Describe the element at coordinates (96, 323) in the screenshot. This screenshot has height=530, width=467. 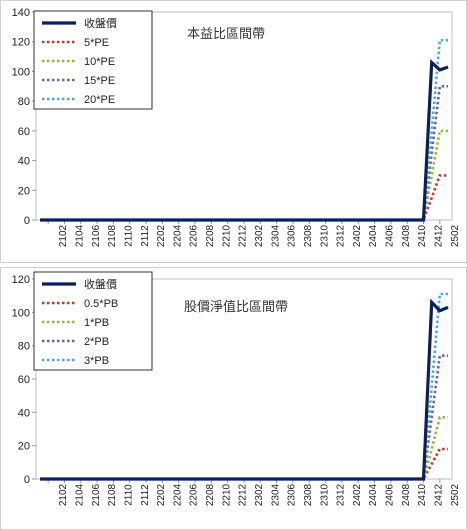
I see `legend-label: 1*PB` at that location.